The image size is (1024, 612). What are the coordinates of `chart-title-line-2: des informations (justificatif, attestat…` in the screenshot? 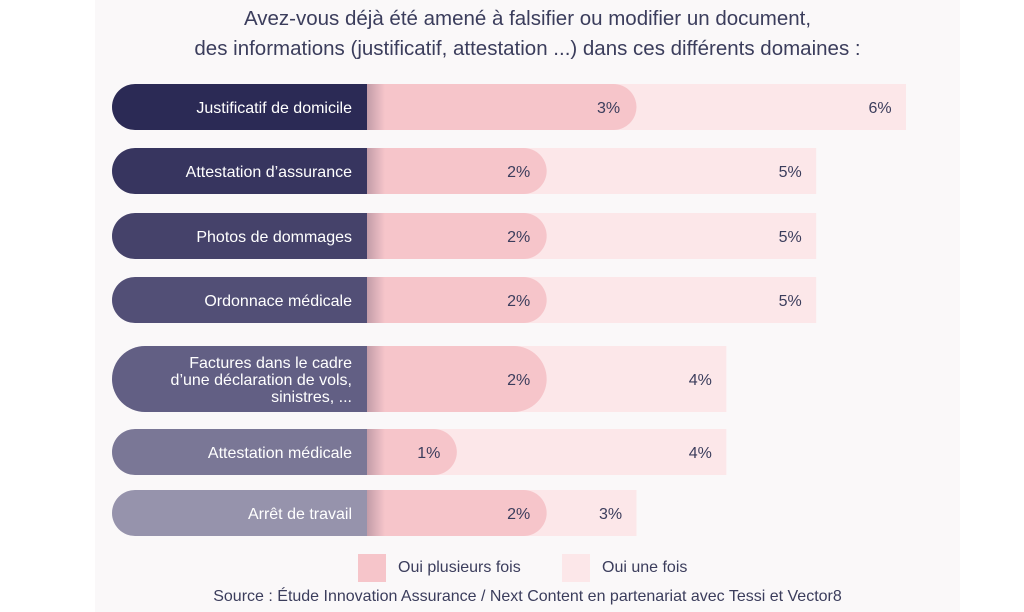 It's located at (527, 48).